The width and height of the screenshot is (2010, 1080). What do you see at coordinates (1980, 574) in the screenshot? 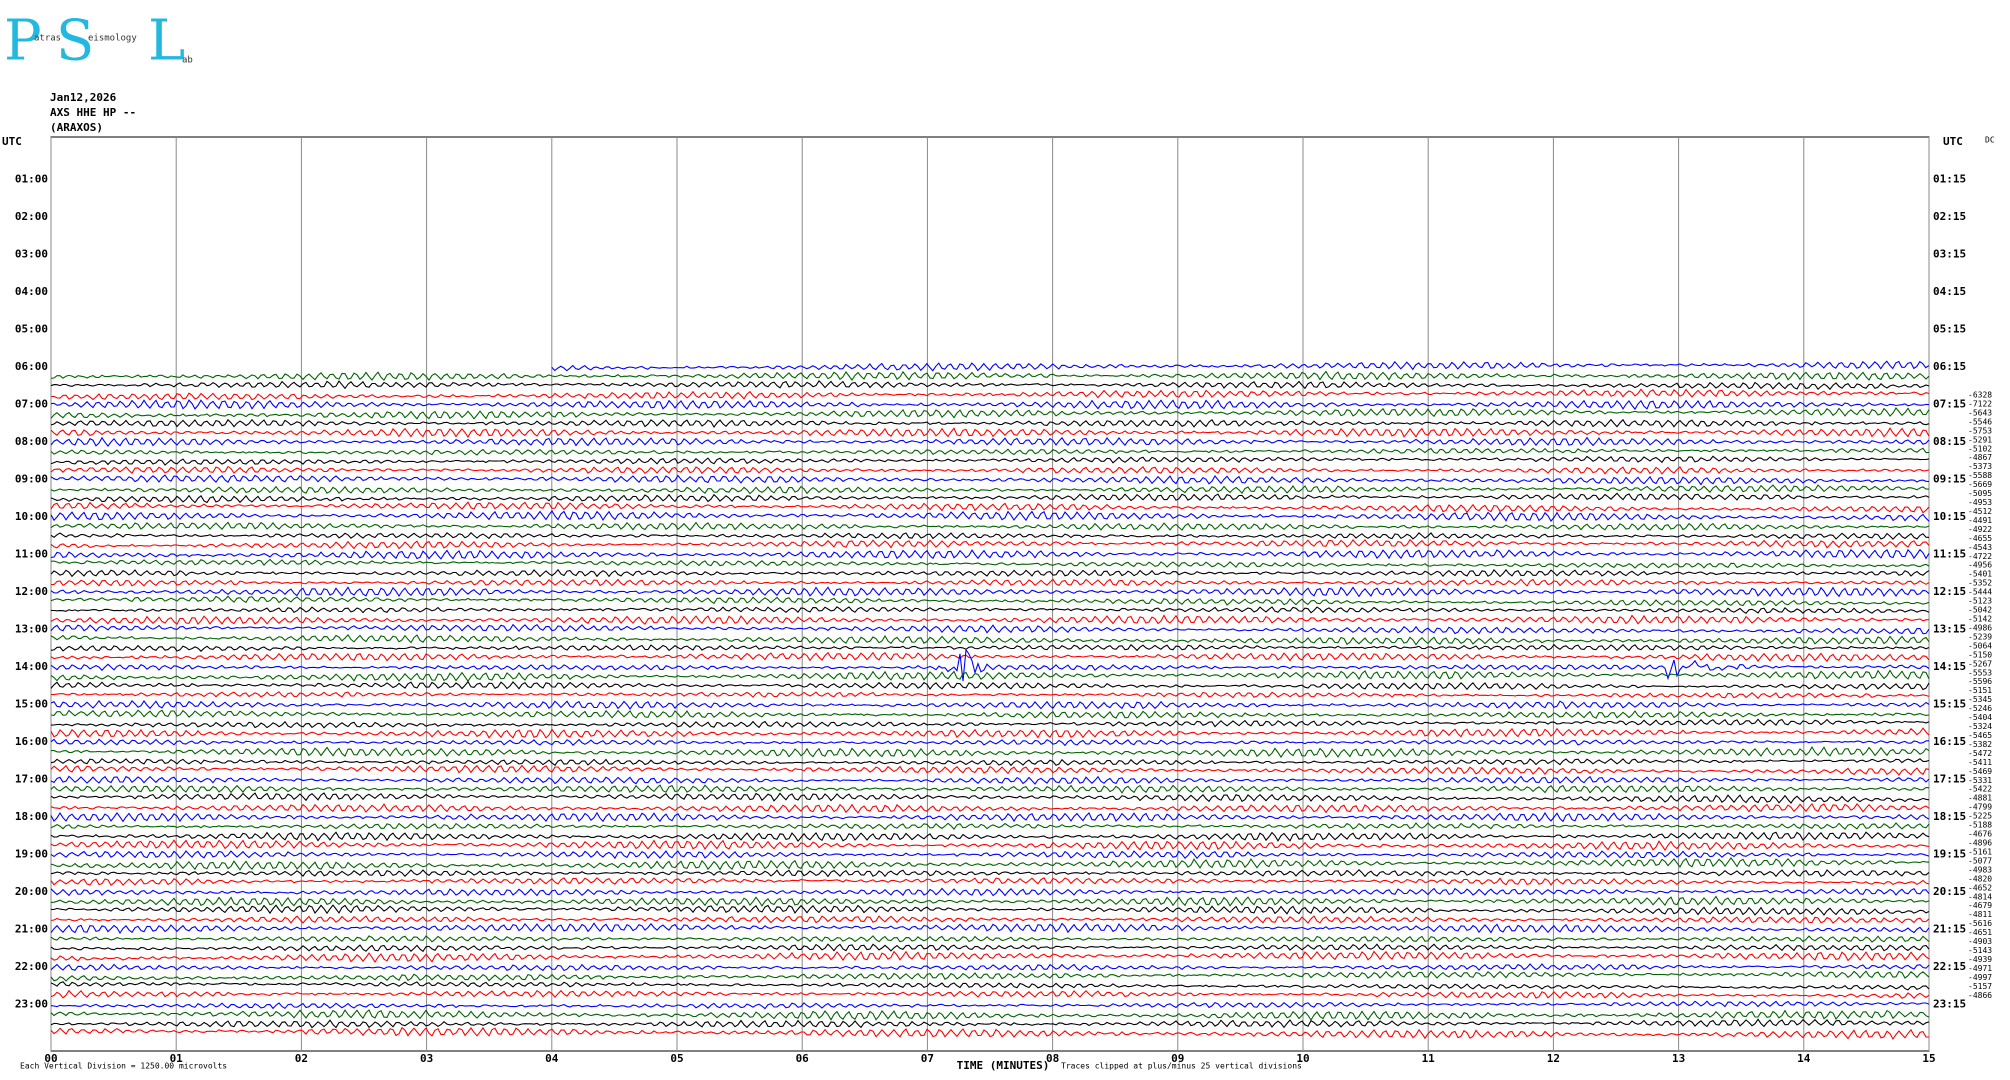
I see `dc-offset: -5401` at bounding box center [1980, 574].